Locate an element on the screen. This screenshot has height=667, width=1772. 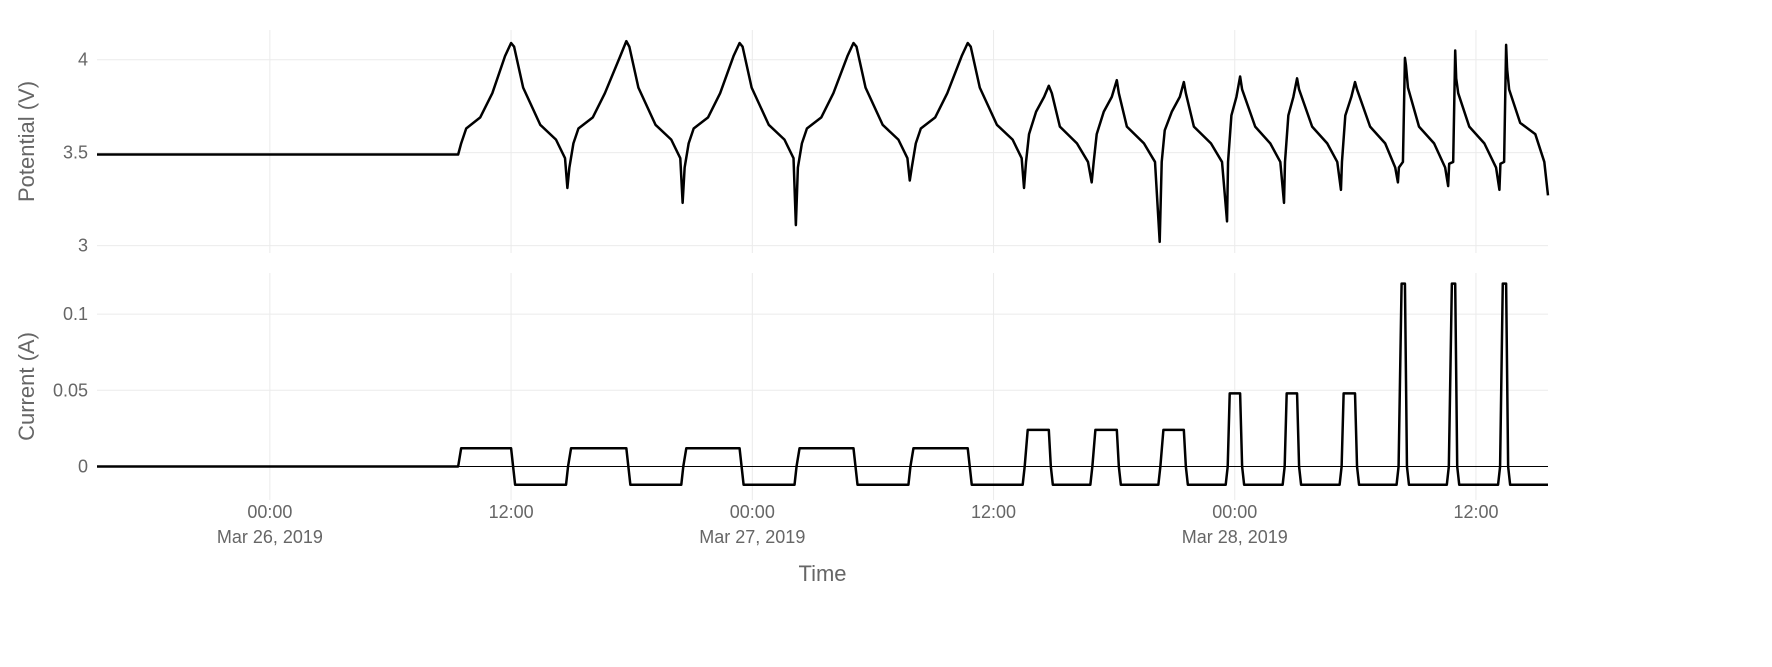
x-tick-label: 00:00 Mar 28, 2019 is located at coordinates (1235, 524).